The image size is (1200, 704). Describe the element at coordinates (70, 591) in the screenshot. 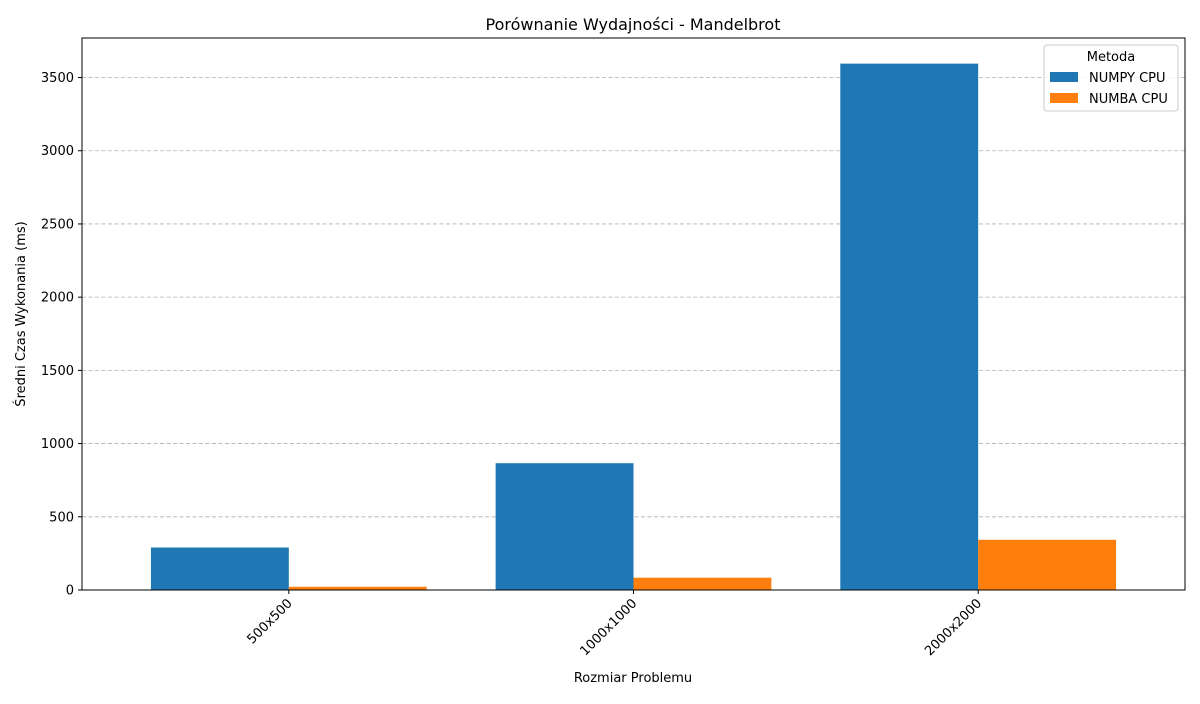

I see `y-tick-label: 0` at that location.